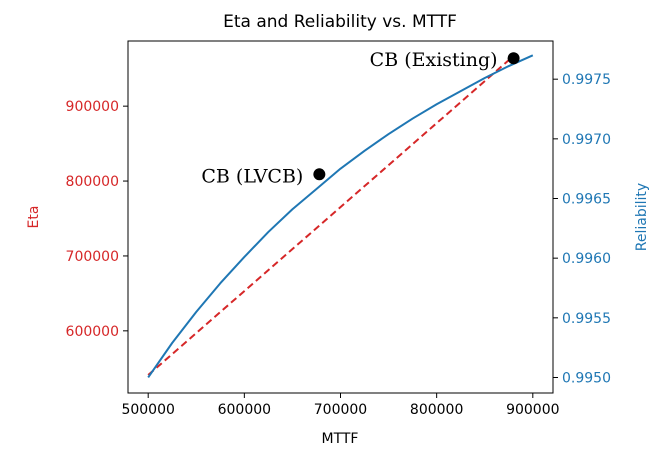 The width and height of the screenshot is (651, 451). What do you see at coordinates (532, 410) in the screenshot?
I see `x-tick-label: 900000` at bounding box center [532, 410].